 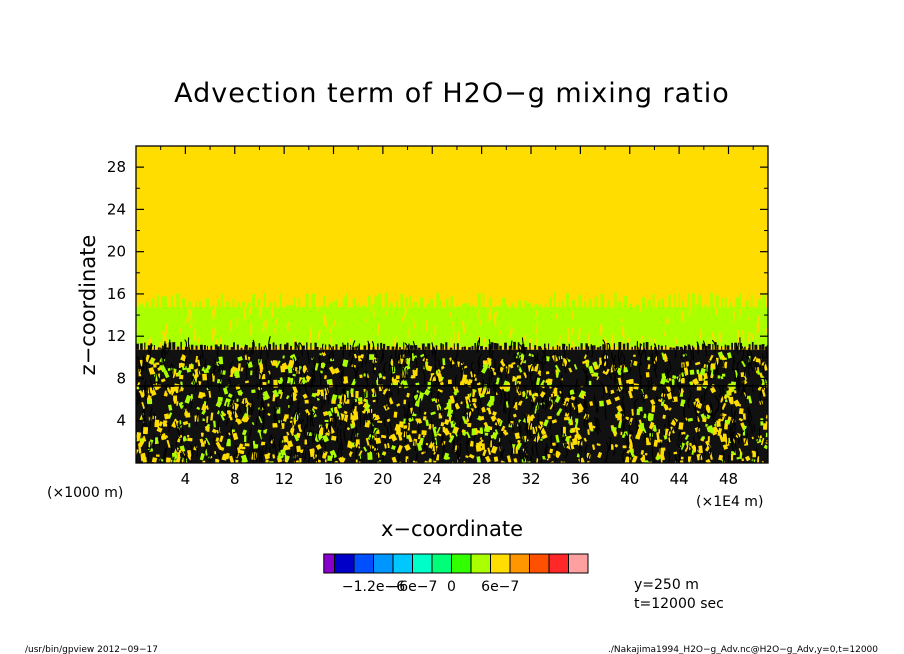 I want to click on y-axis-label: z−coordinate, so click(x=88, y=305).